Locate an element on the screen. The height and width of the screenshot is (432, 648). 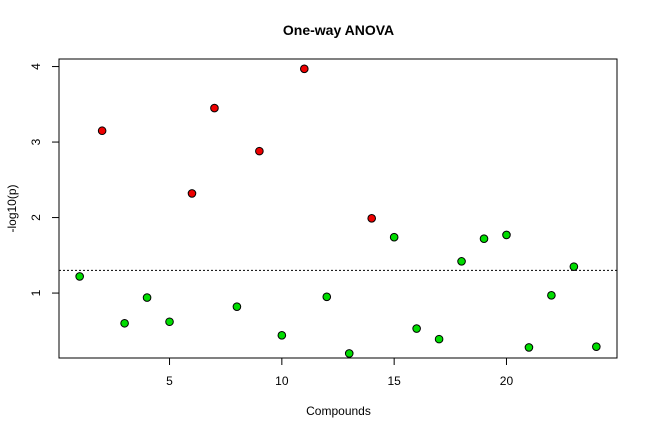
chart-title: One-way ANOVA is located at coordinates (338, 30).